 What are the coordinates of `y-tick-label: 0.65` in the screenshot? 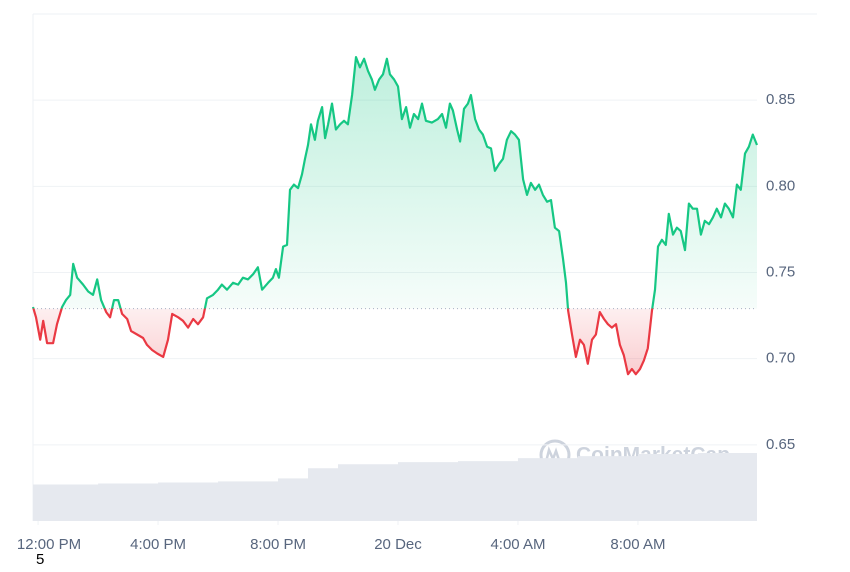 It's located at (780, 444).